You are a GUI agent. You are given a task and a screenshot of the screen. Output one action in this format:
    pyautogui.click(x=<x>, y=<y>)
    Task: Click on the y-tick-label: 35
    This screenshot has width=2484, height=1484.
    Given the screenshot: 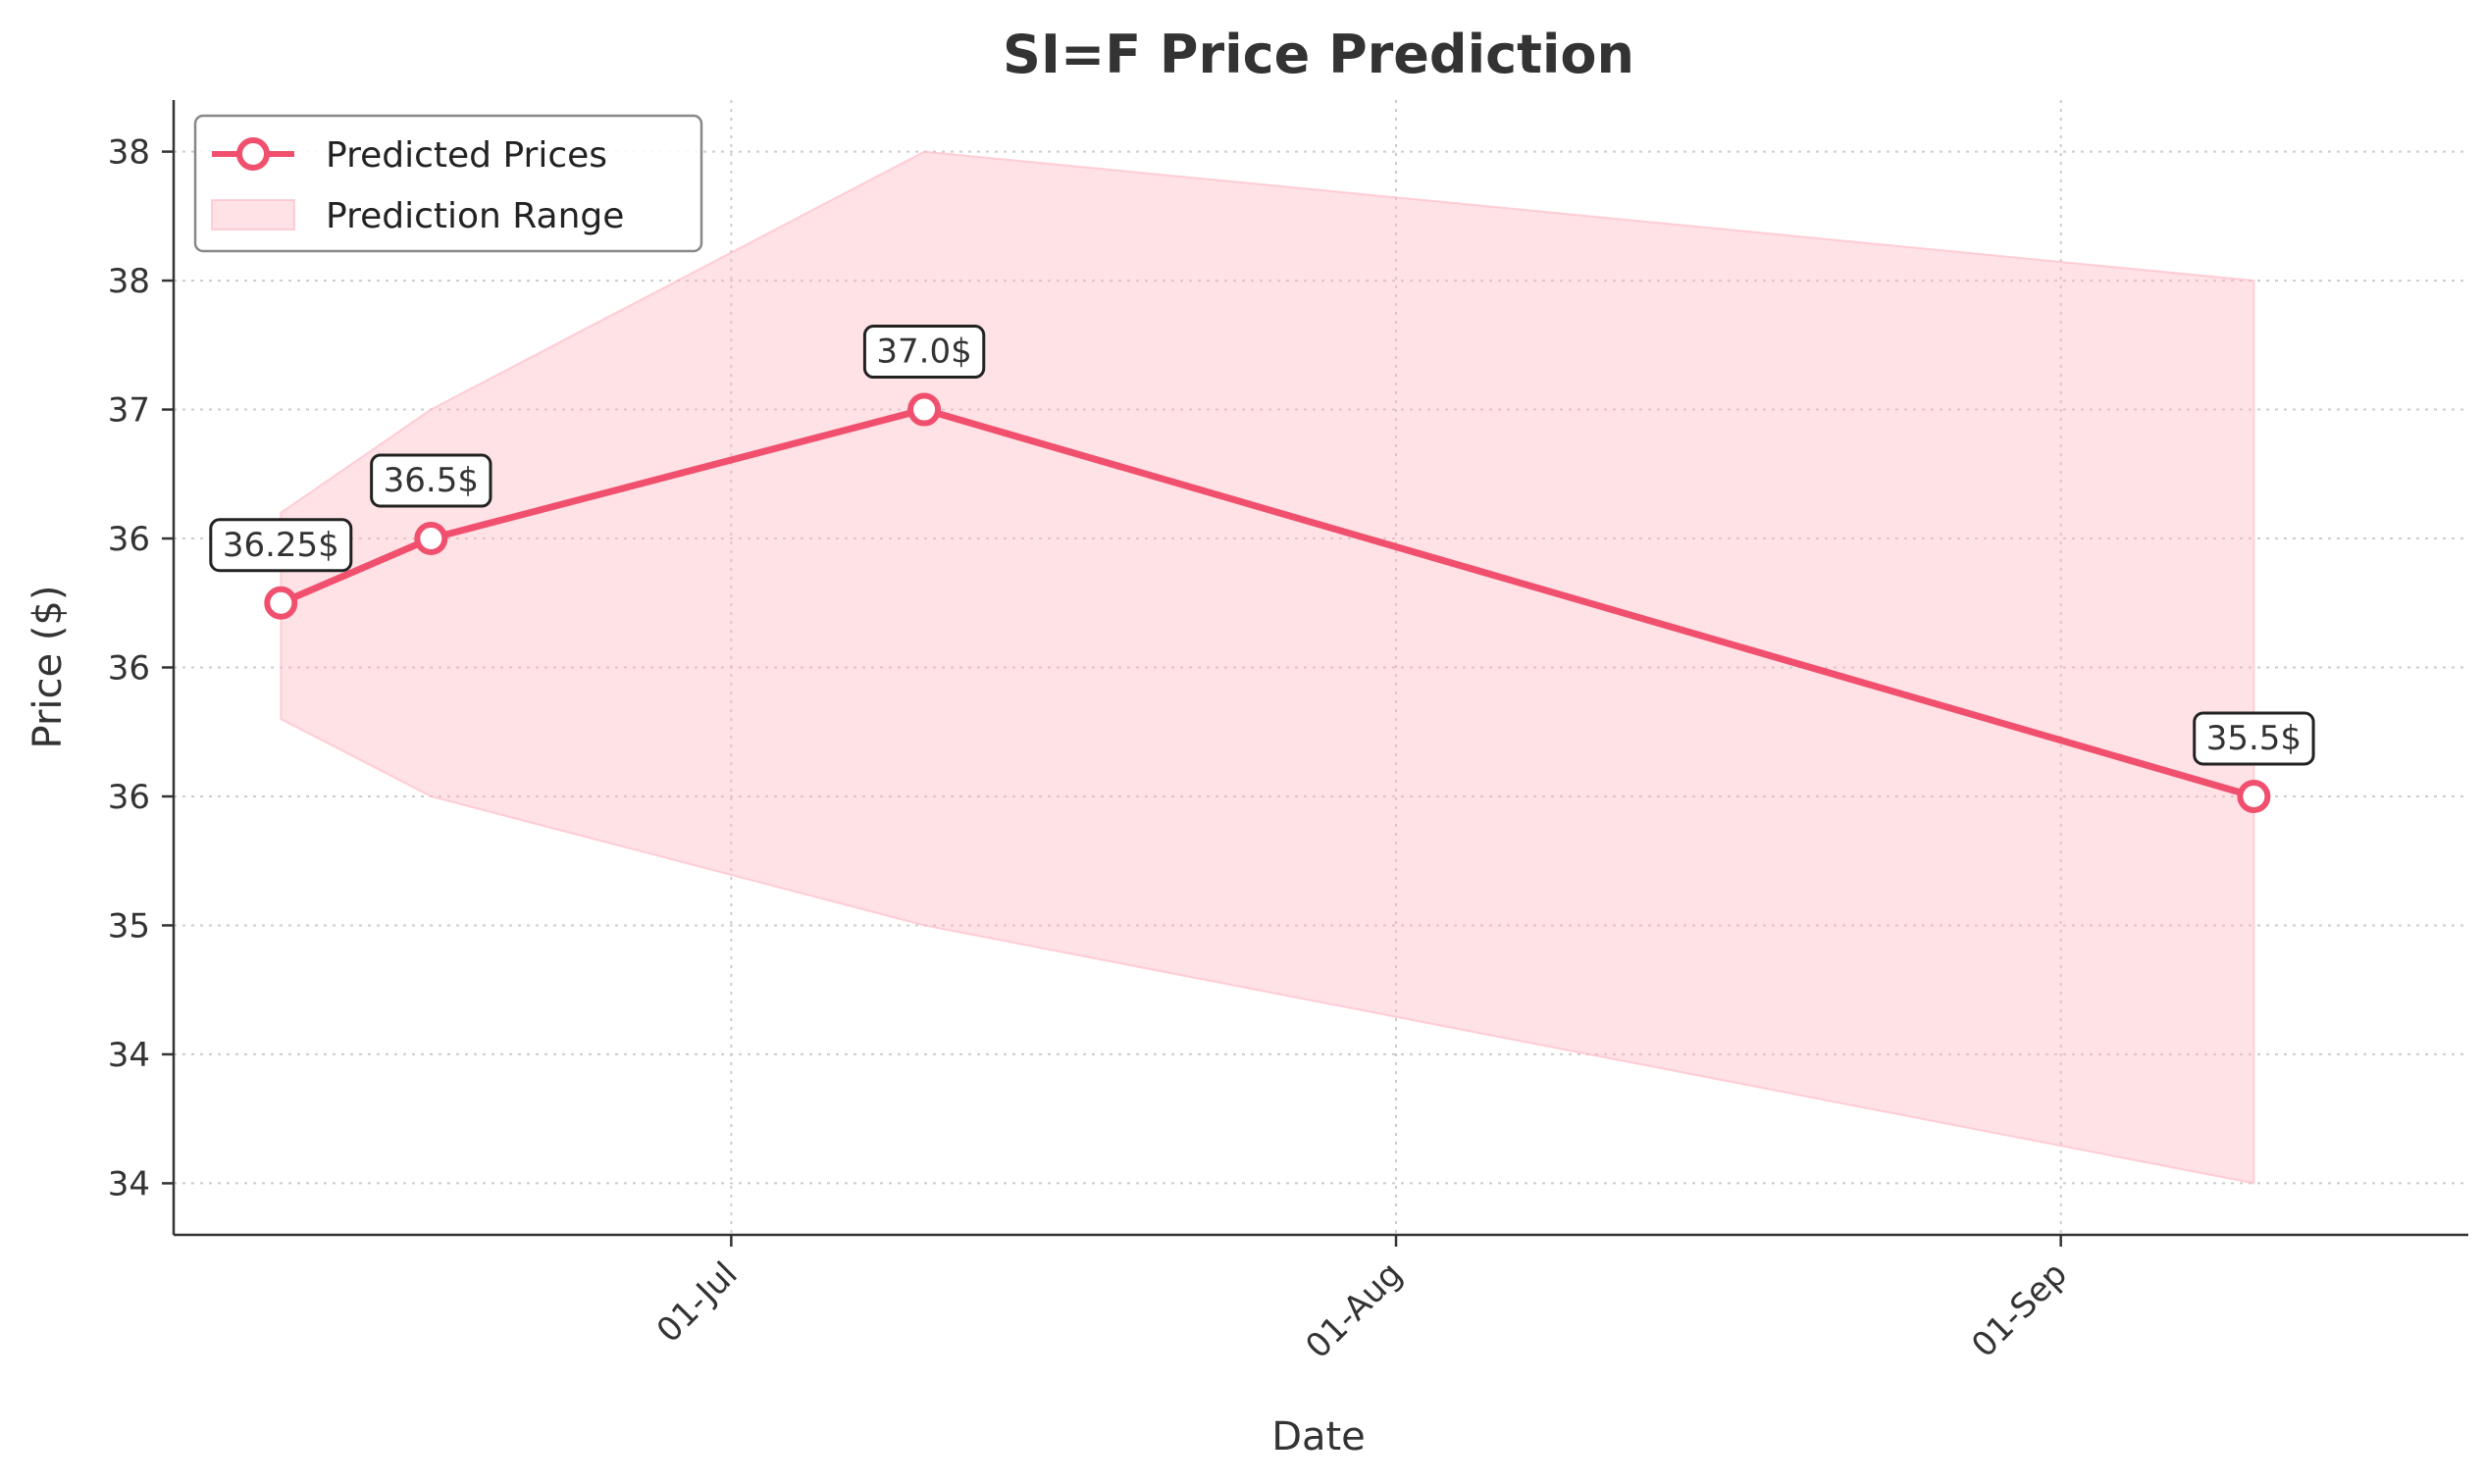 What is the action you would take?
    pyautogui.click(x=129, y=926)
    